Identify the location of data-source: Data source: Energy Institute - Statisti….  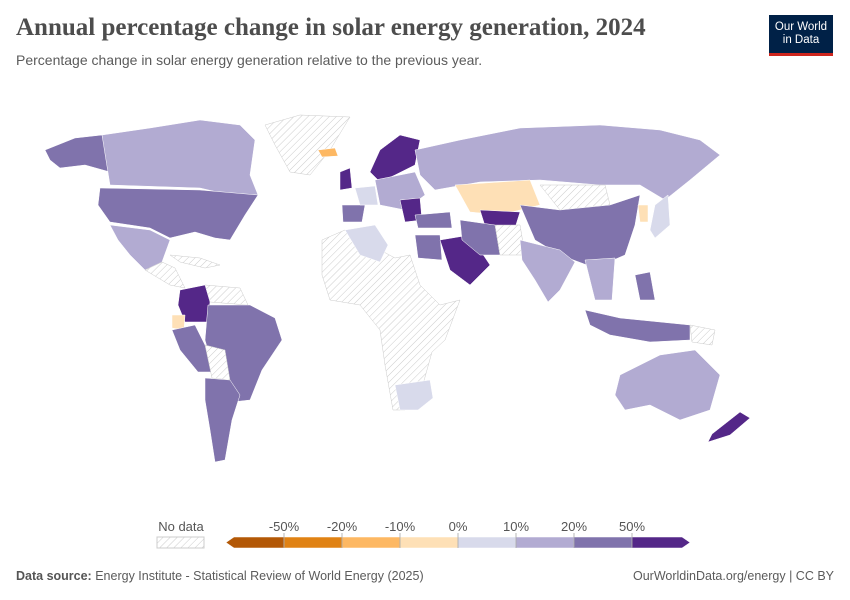
(220, 576).